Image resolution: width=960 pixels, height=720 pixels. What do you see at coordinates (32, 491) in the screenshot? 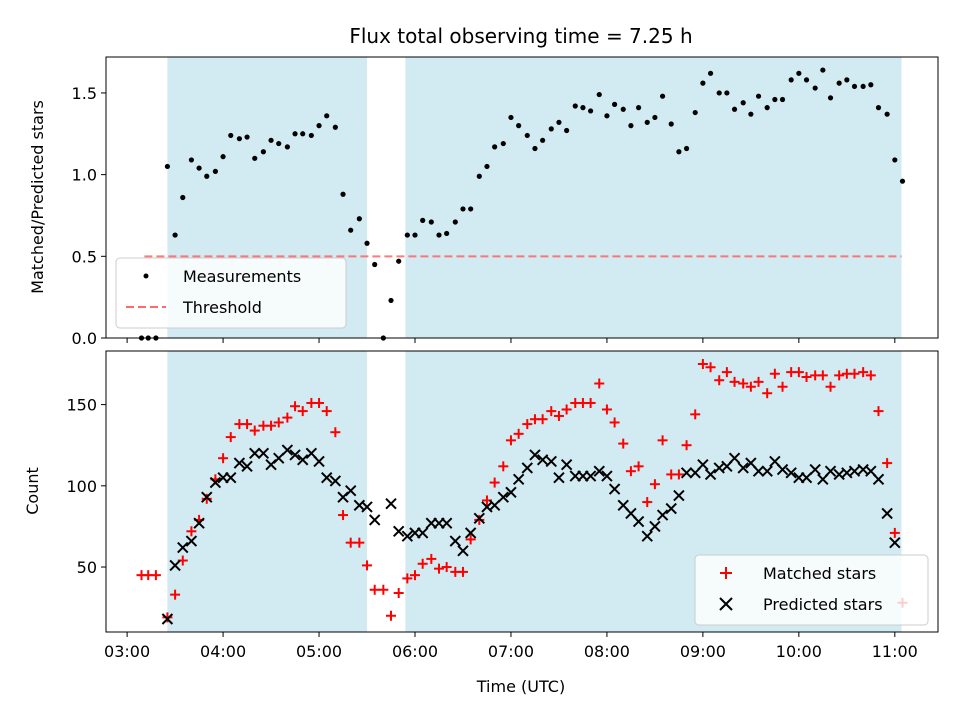
I see `bottom-y-axis-label: Count` at bounding box center [32, 491].